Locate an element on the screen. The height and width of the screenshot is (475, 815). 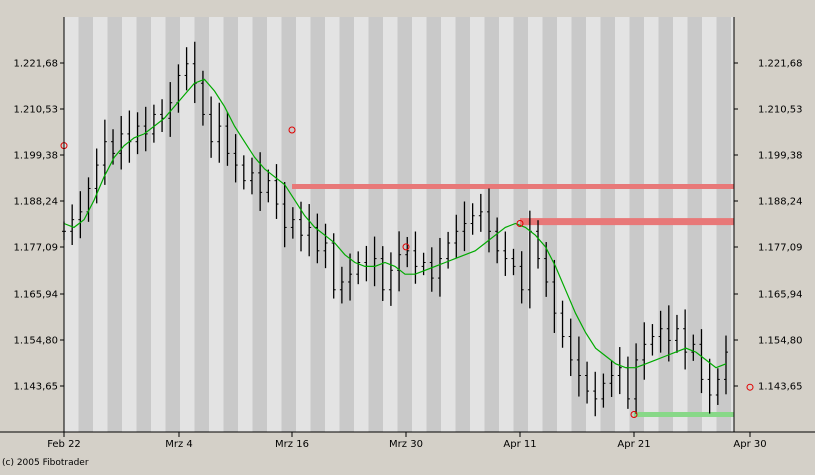
y-tick-label-left-4: 1.177,09 is located at coordinates (35, 248).